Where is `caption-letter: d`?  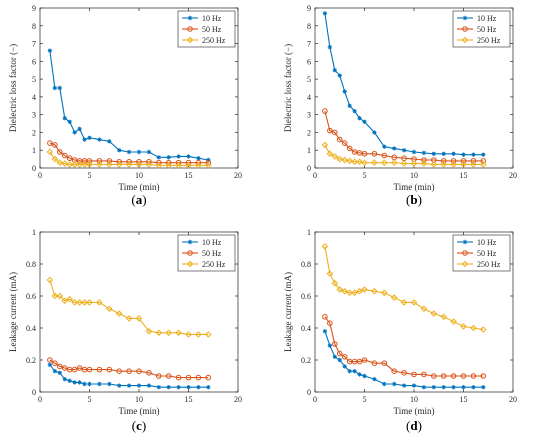
caption-letter: d is located at coordinates (414, 425).